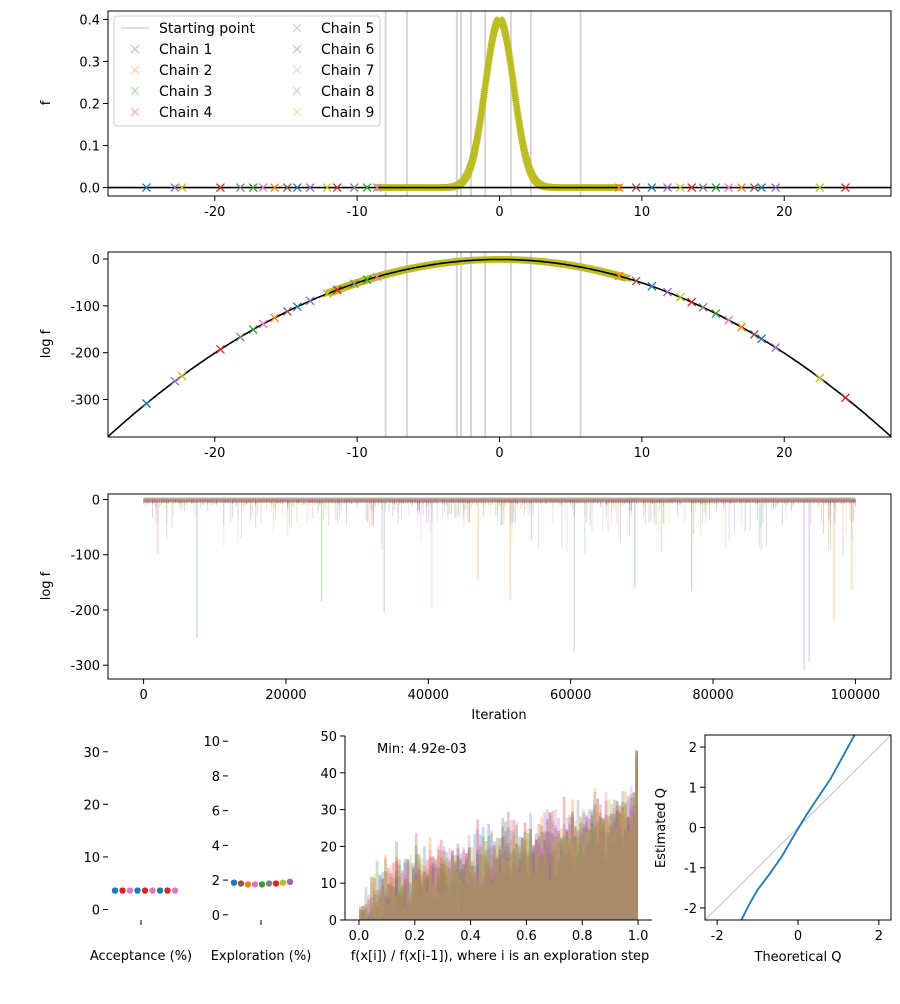 The height and width of the screenshot is (1004, 900). What do you see at coordinates (328, 737) in the screenshot?
I see `y-tick-label: 50` at bounding box center [328, 737].